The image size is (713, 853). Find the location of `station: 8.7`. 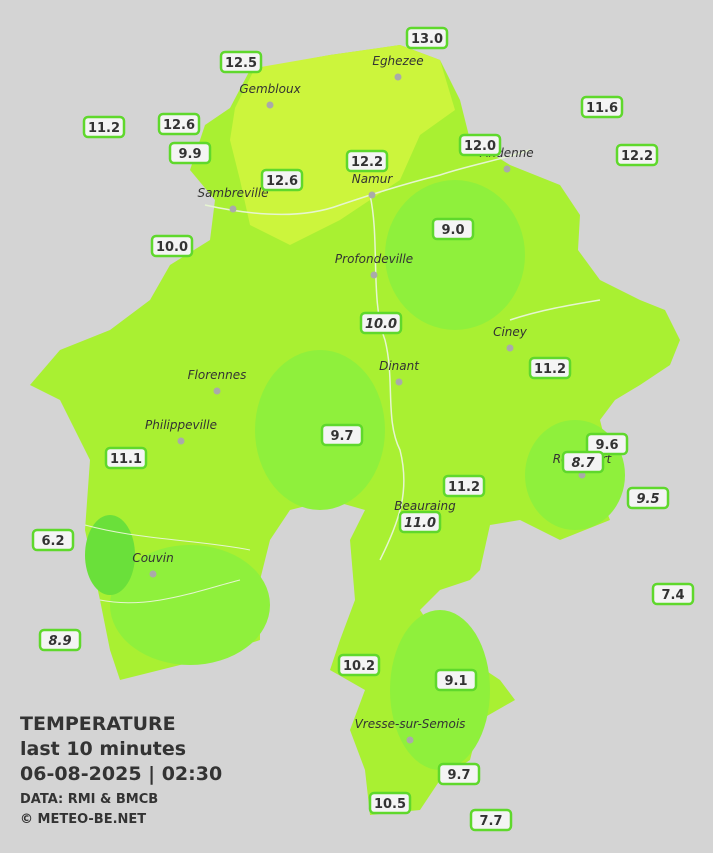

station: 8.7 is located at coordinates (583, 462).